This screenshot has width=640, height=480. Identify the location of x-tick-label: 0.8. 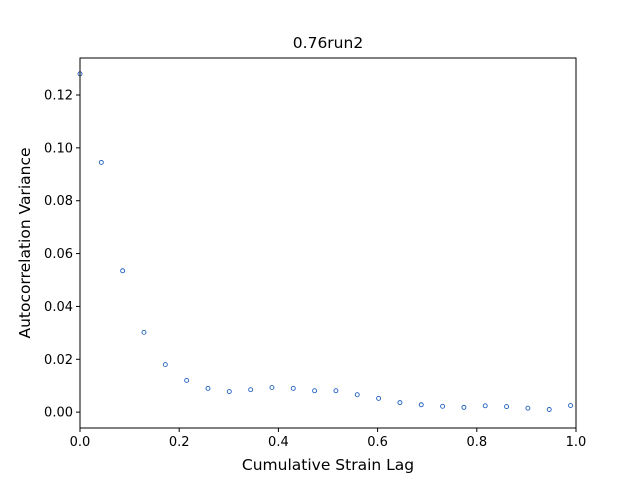
(476, 442).